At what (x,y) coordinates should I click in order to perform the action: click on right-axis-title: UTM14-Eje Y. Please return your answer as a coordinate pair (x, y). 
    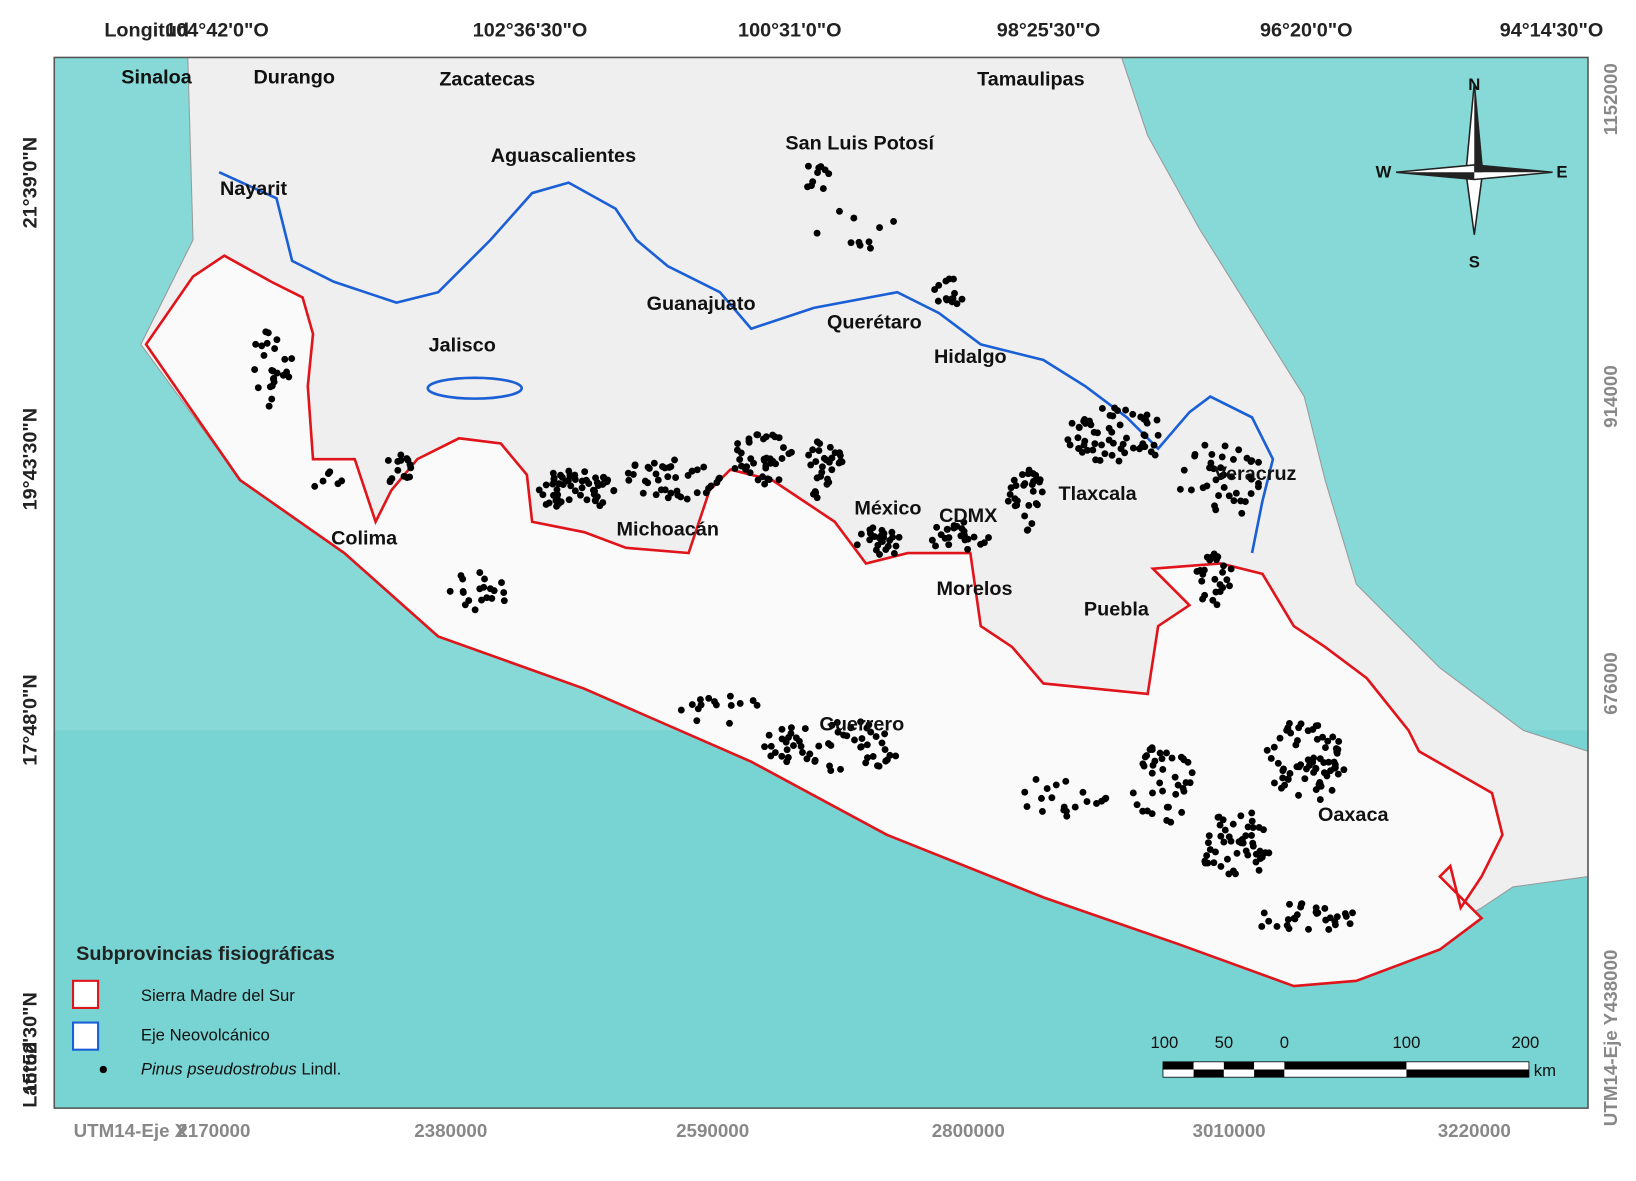
    Looking at the image, I should click on (1610, 1069).